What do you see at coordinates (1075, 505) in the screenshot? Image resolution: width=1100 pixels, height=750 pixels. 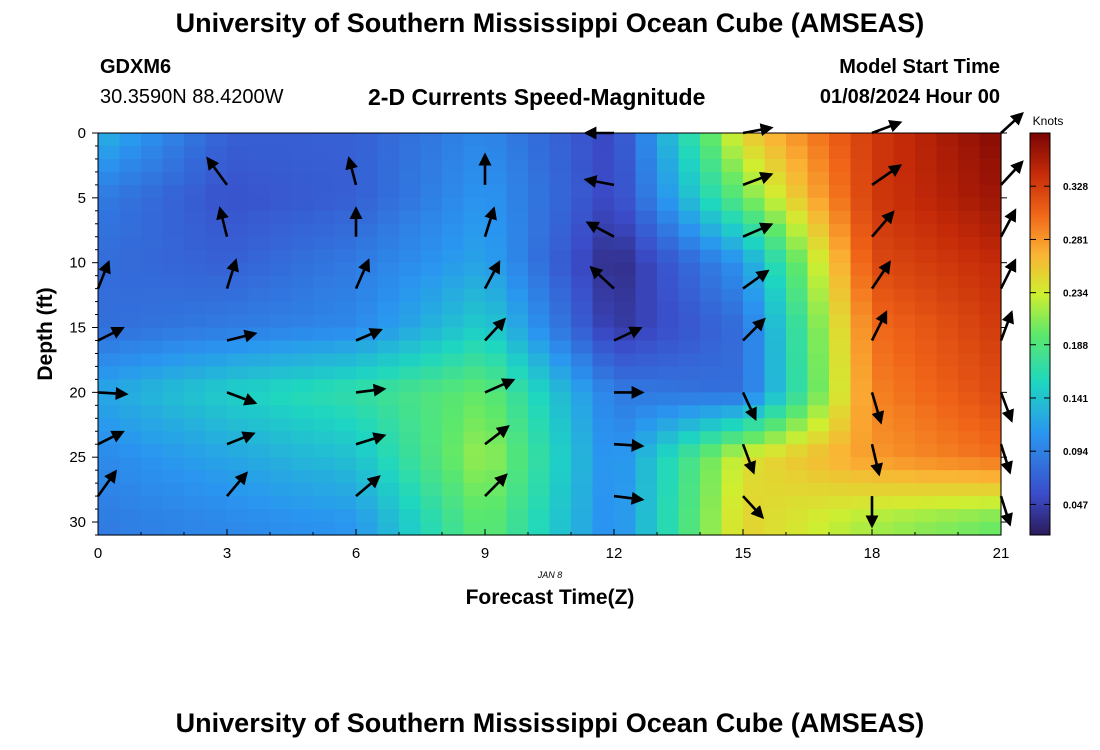 I see `colorbar-tick-label: 0.047` at bounding box center [1075, 505].